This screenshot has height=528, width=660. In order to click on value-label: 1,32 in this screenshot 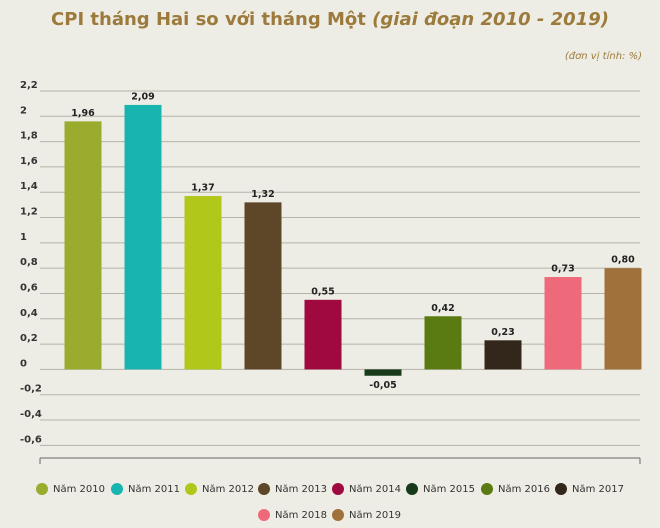, I will do `click(262, 194)`.